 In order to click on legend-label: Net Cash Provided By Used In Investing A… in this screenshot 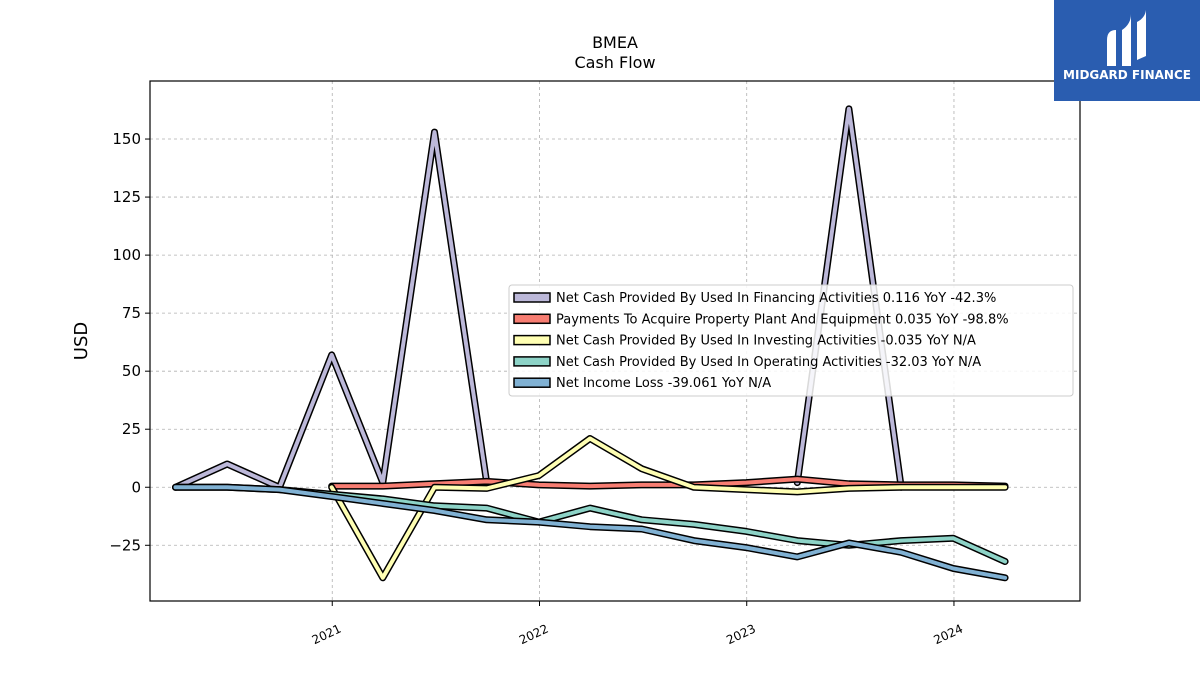, I will do `click(766, 341)`.